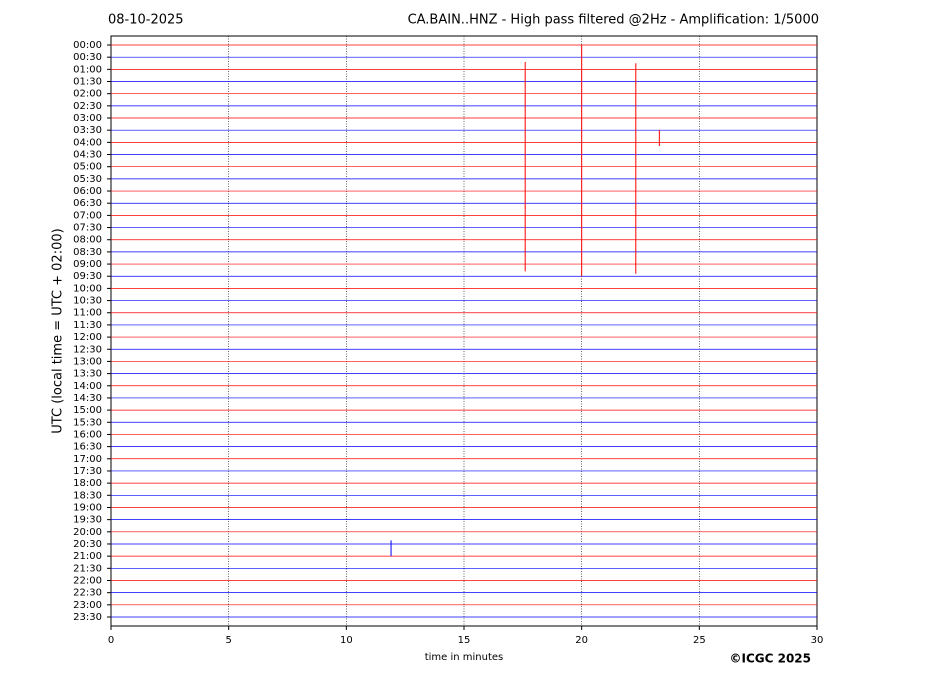 The height and width of the screenshot is (700, 927). Describe the element at coordinates (87, 349) in the screenshot. I see `y-tick-label: 12:30` at that location.